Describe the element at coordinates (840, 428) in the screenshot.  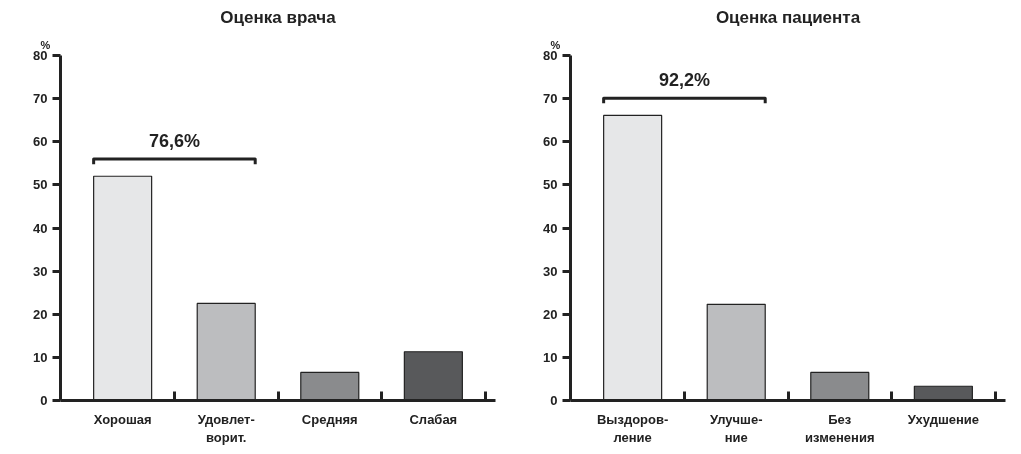
I see `x-tick-label: Без изменения` at that location.